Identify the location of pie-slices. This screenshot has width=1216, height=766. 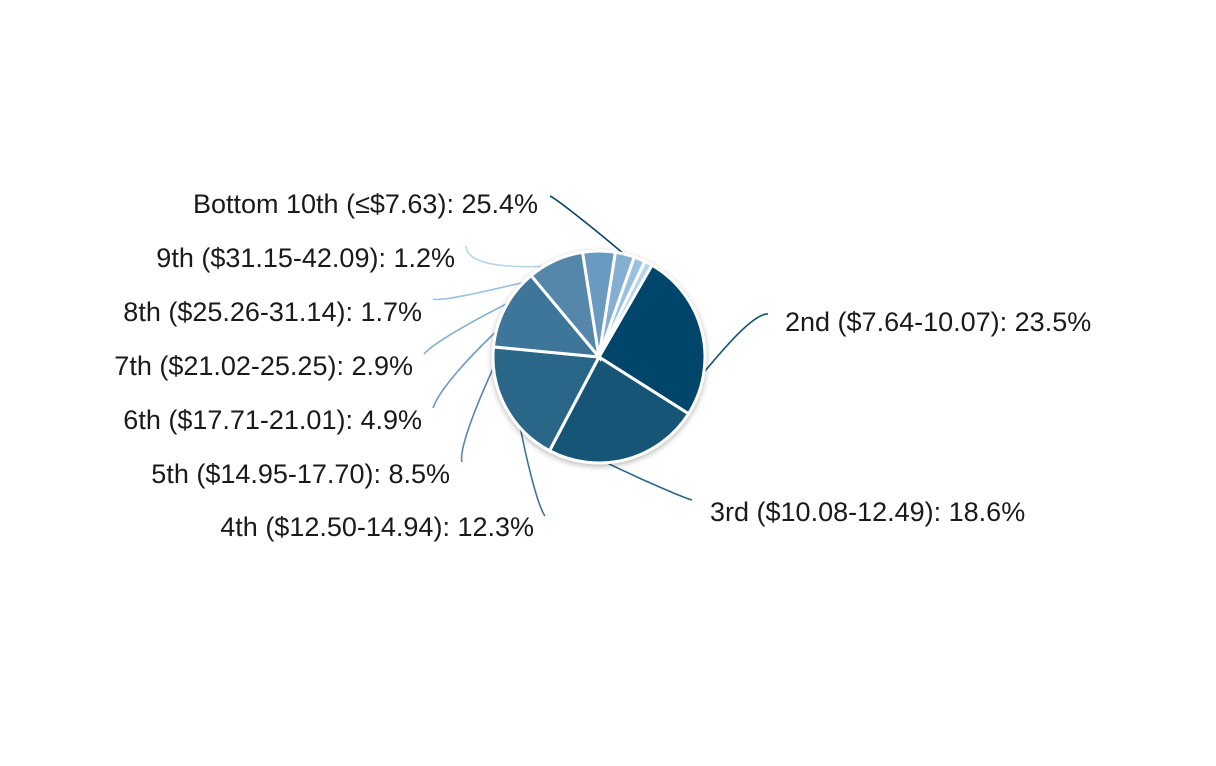
(599, 357).